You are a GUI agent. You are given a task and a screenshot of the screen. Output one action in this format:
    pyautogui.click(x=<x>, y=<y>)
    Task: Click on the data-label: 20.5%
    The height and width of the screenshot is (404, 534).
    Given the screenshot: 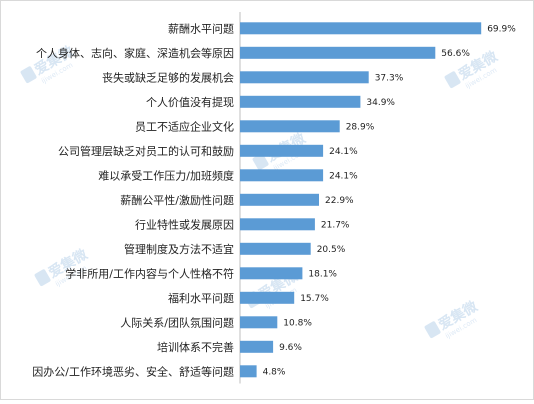 What is the action you would take?
    pyautogui.click(x=331, y=250)
    